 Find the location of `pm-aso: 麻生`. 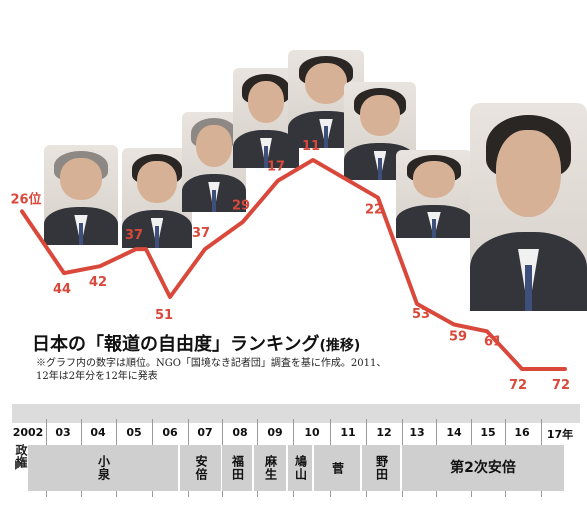

pm-aso: 麻生 is located at coordinates (270, 468).